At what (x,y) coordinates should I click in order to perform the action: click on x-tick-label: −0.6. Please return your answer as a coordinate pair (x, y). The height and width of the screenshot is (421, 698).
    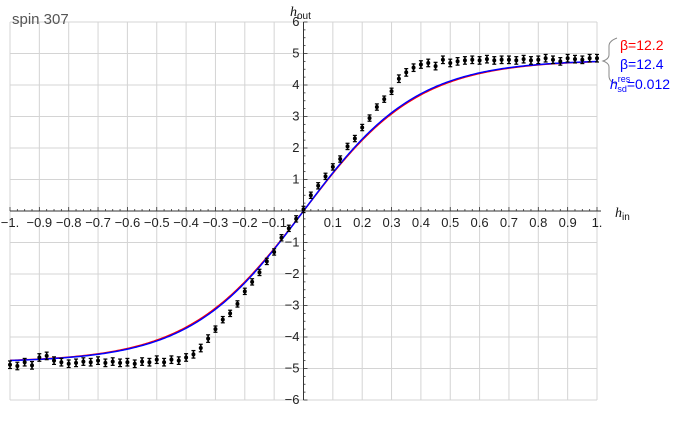
    Looking at the image, I should click on (128, 222).